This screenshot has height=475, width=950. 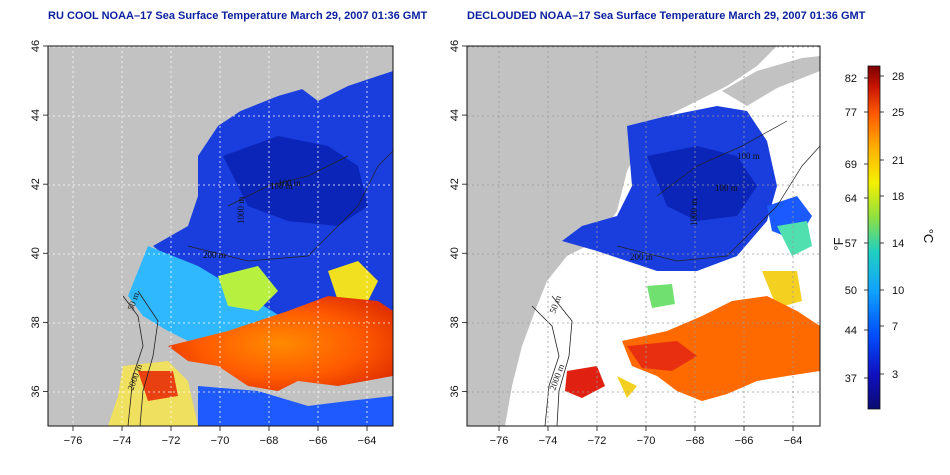 What do you see at coordinates (726, 188) in the screenshot?
I see `contour-label-100m-b-right: 100 m` at bounding box center [726, 188].